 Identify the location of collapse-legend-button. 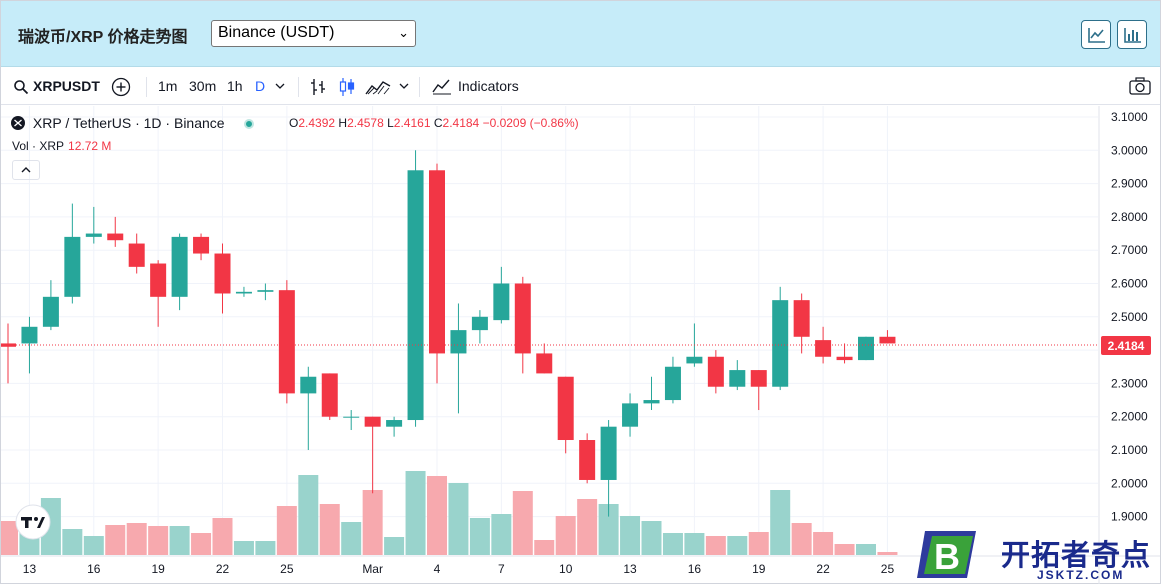
(26, 170).